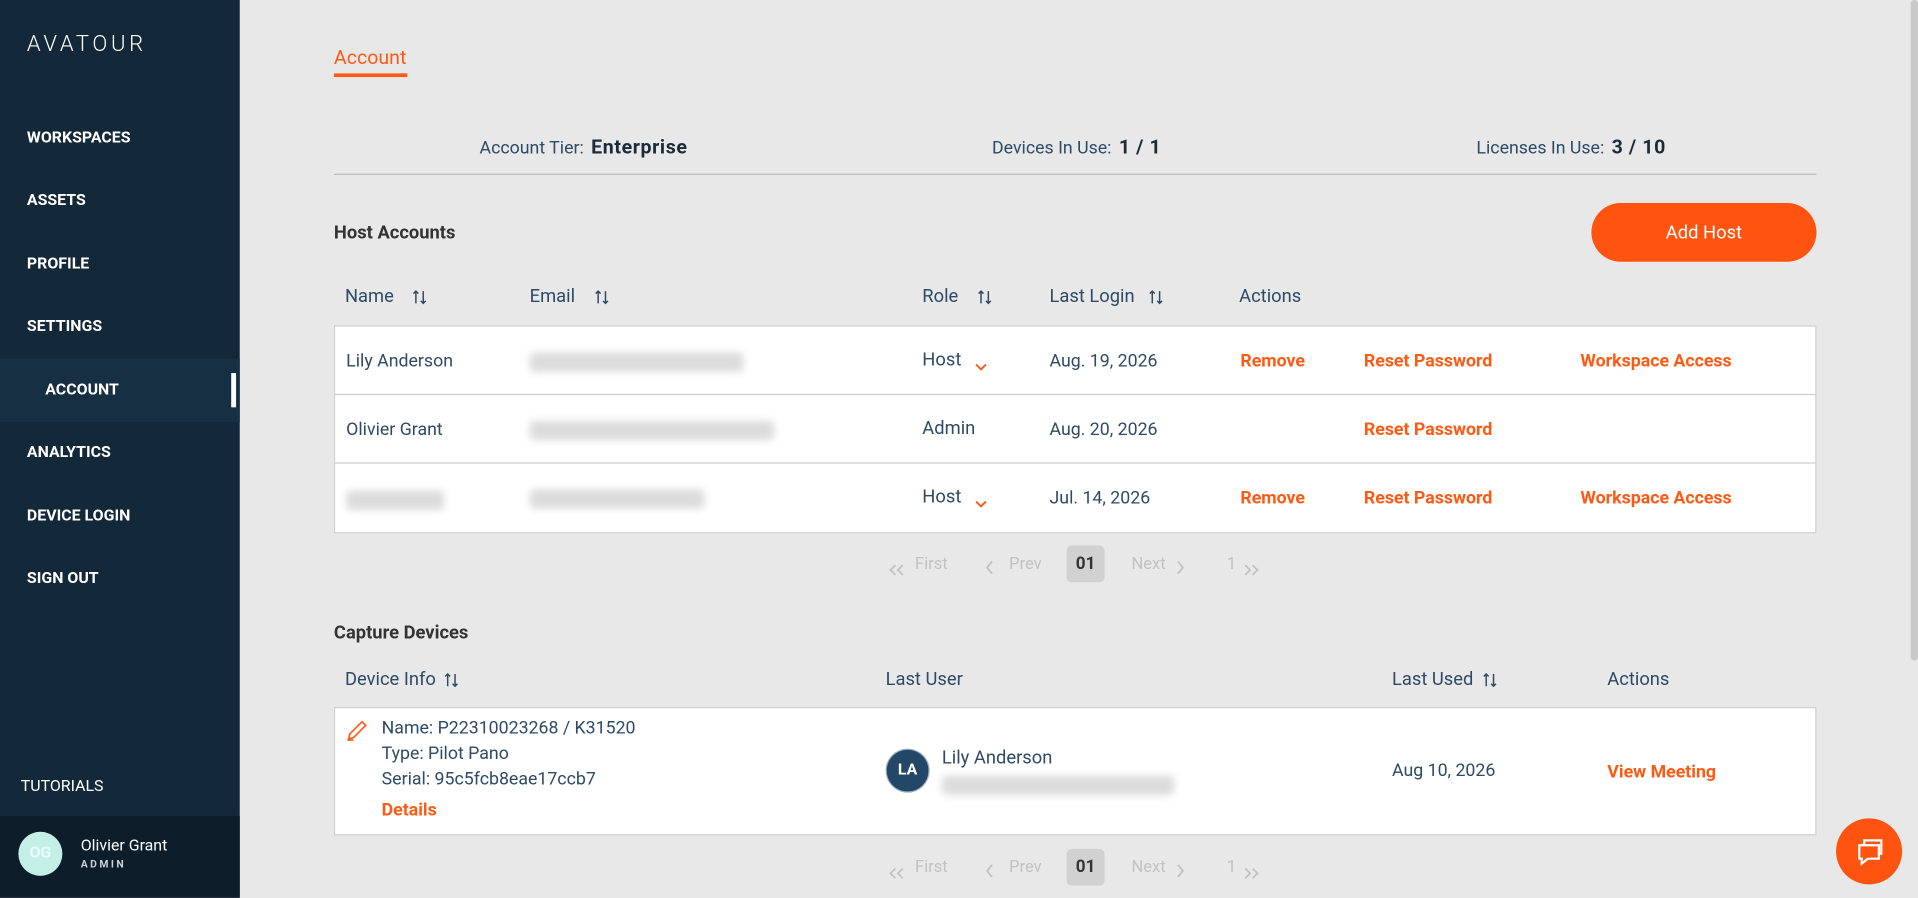 This screenshot has width=1918, height=898. What do you see at coordinates (1103, 429) in the screenshot?
I see `last-login: Aug. 20, 2026` at bounding box center [1103, 429].